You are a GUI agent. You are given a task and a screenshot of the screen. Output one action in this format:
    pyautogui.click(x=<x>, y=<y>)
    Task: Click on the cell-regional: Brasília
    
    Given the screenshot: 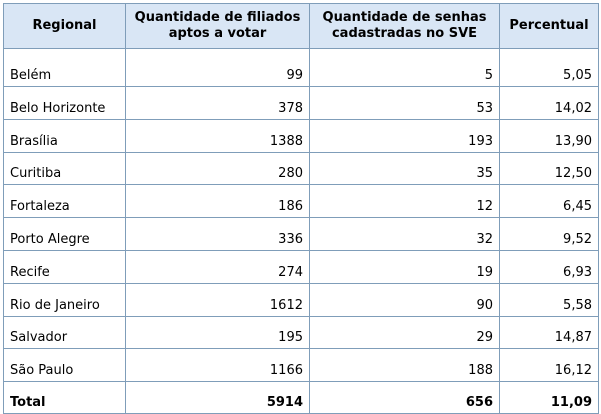 What is the action you would take?
    pyautogui.click(x=64, y=135)
    